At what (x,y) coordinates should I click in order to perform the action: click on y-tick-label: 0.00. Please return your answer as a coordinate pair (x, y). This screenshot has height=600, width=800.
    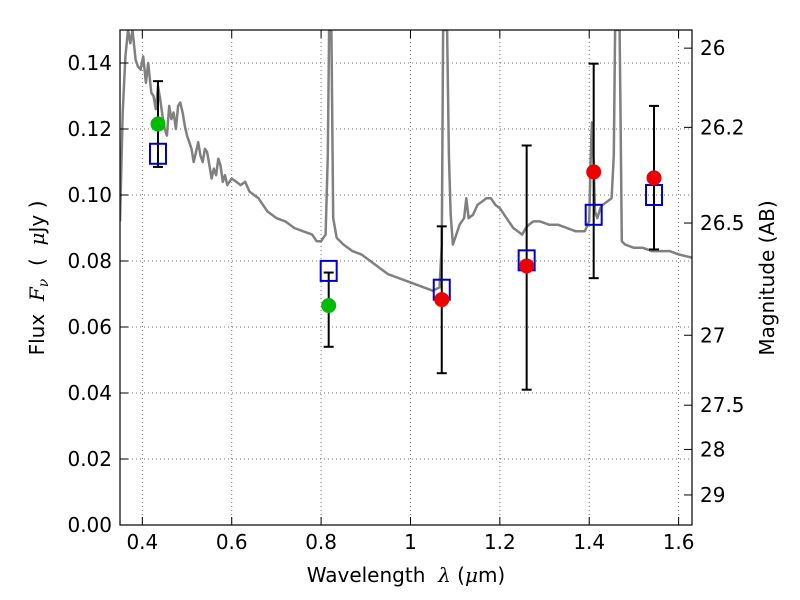
    Looking at the image, I should click on (89, 525).